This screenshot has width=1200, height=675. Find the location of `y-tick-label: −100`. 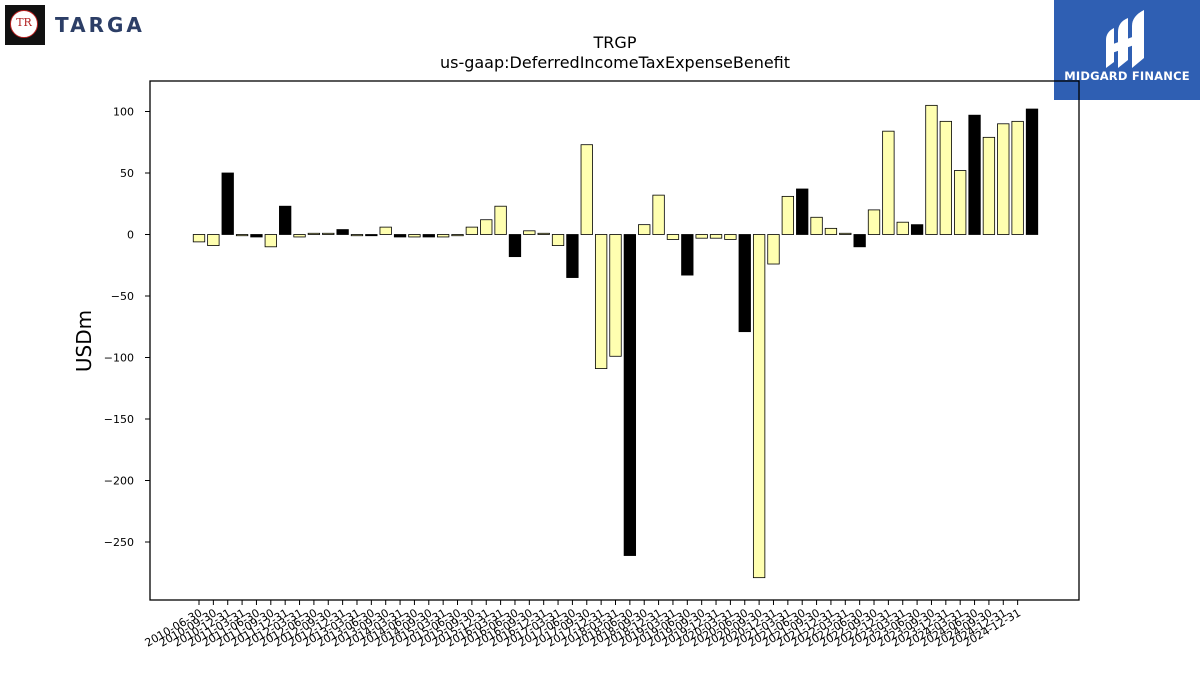

y-tick-label: −100 is located at coordinates (119, 358).